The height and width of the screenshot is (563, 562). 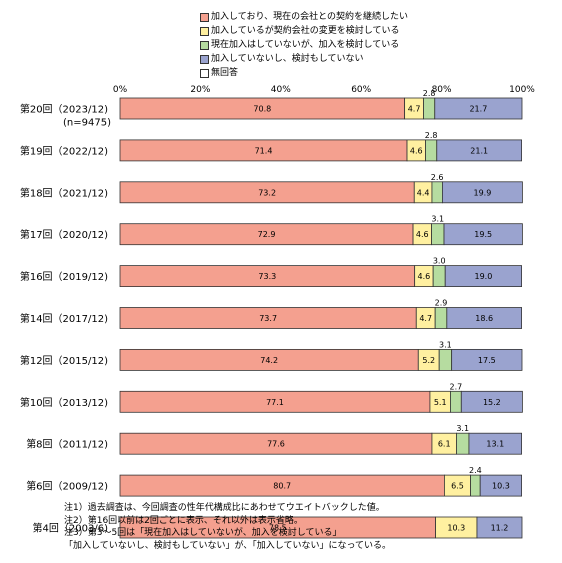 I want to click on data-label: 4.4, so click(x=423, y=192).